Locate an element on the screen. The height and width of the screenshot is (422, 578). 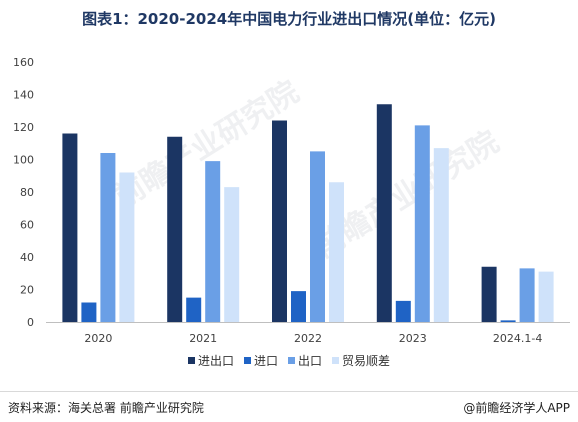
y-tick-label: 20 is located at coordinates (27, 290).